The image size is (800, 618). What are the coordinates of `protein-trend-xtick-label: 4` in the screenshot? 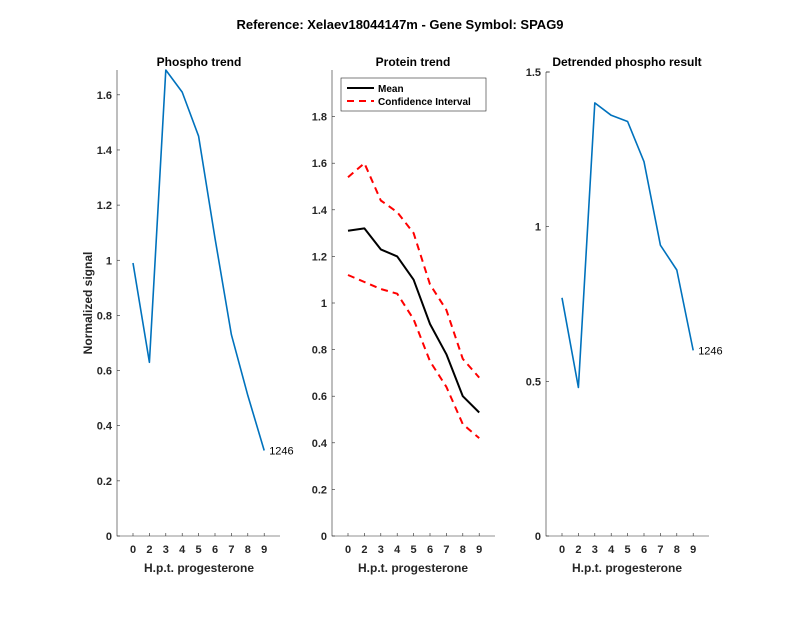 It's located at (397, 550).